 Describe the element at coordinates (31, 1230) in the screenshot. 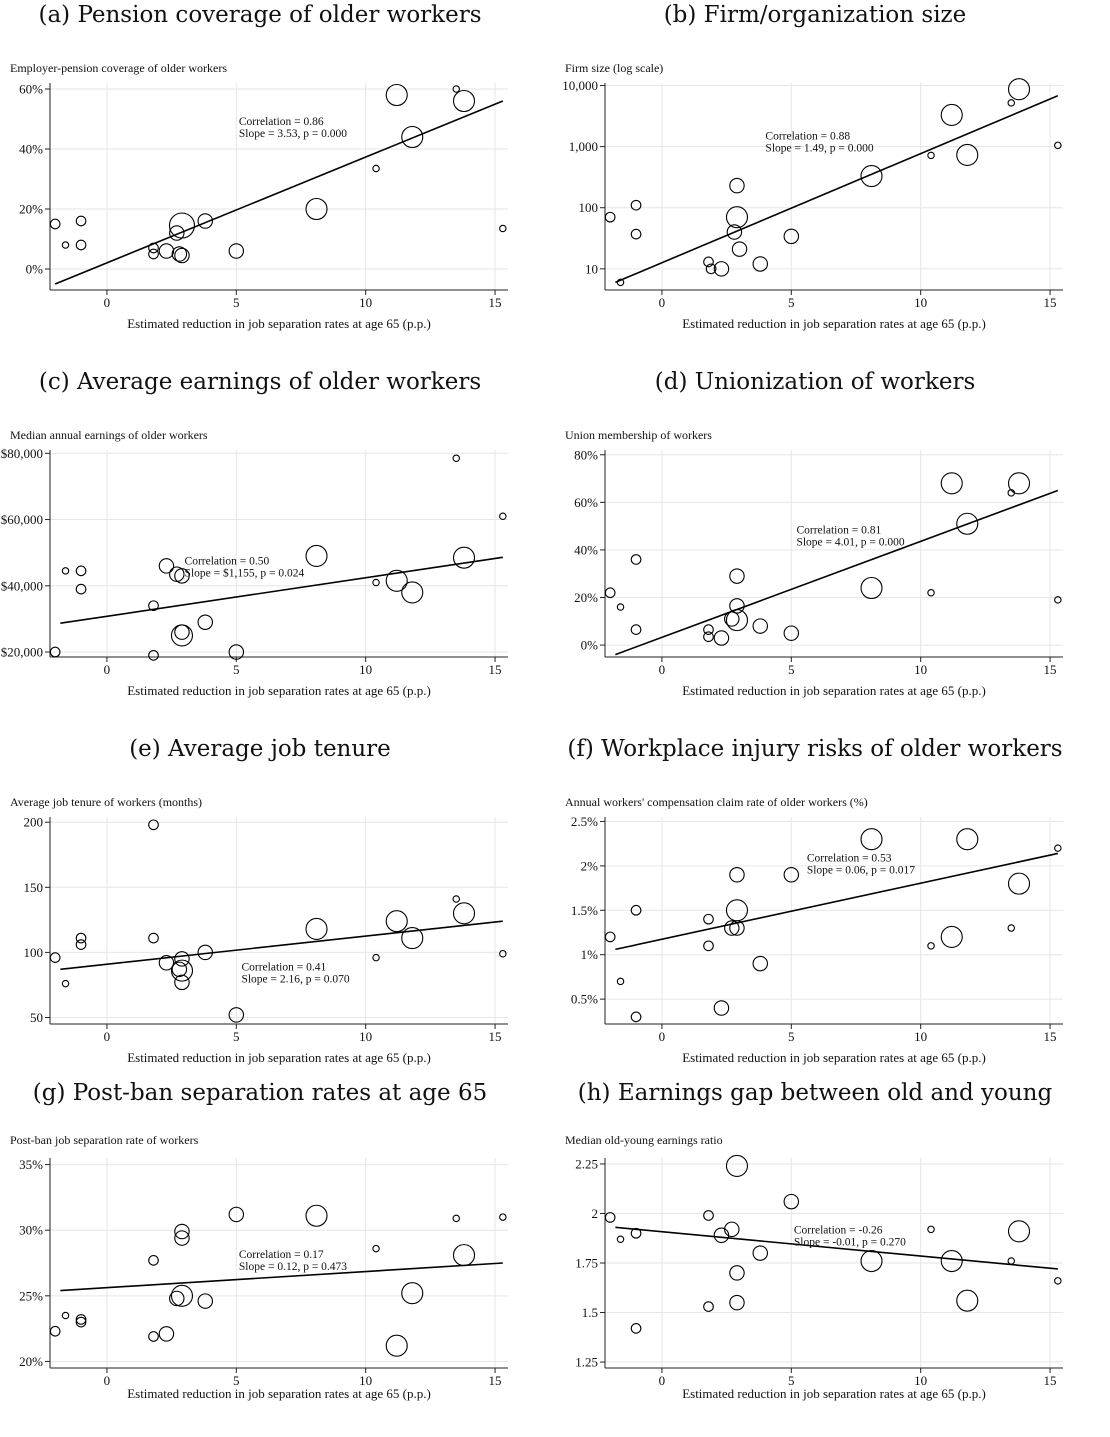

I see `y-tick-label: 30%` at that location.